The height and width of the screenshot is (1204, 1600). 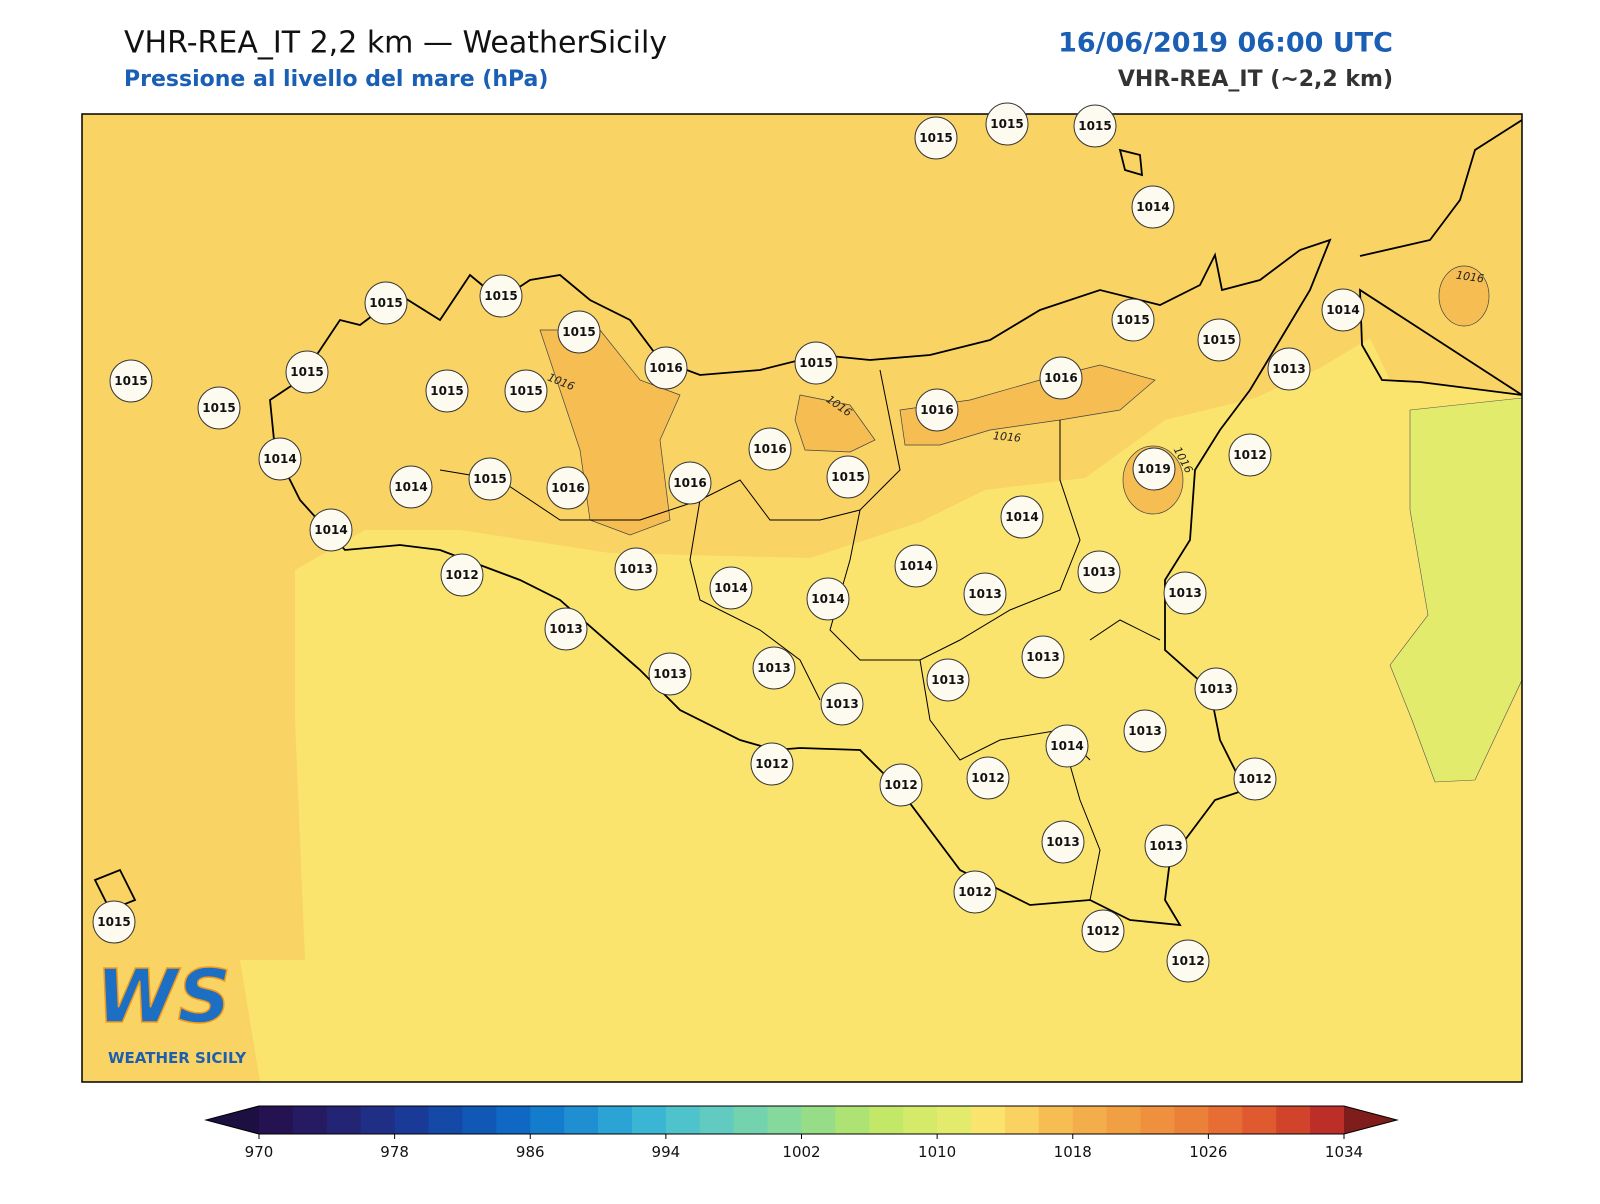 I want to click on datetime: 16/06/2019 06:00 UTC, so click(x=1225, y=43).